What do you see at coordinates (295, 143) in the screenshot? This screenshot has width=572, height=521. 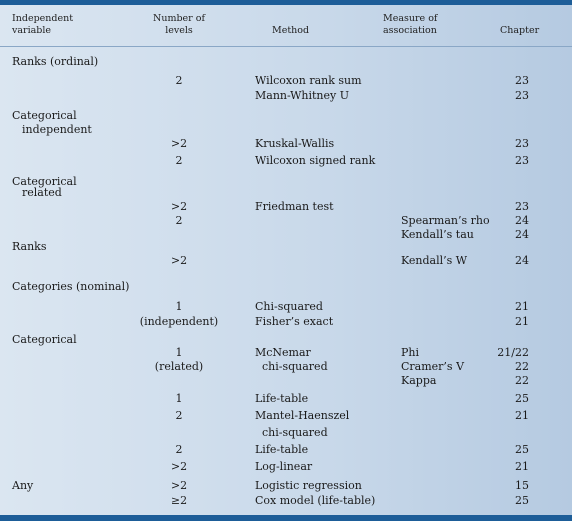 I see `cell-method: Kruskal-Wallis` at bounding box center [295, 143].